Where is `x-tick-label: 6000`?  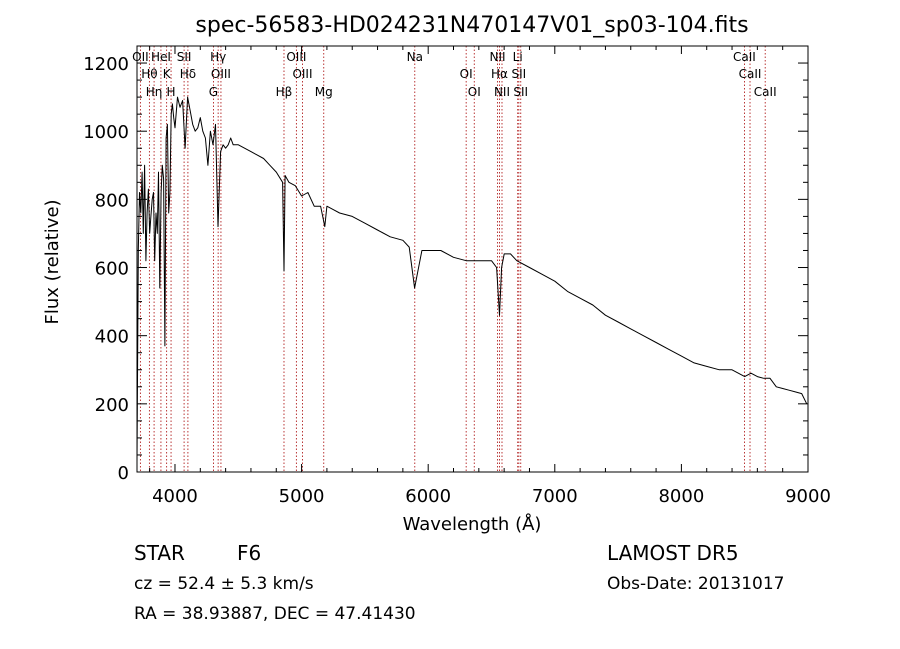
x-tick-label: 6000 is located at coordinates (428, 496).